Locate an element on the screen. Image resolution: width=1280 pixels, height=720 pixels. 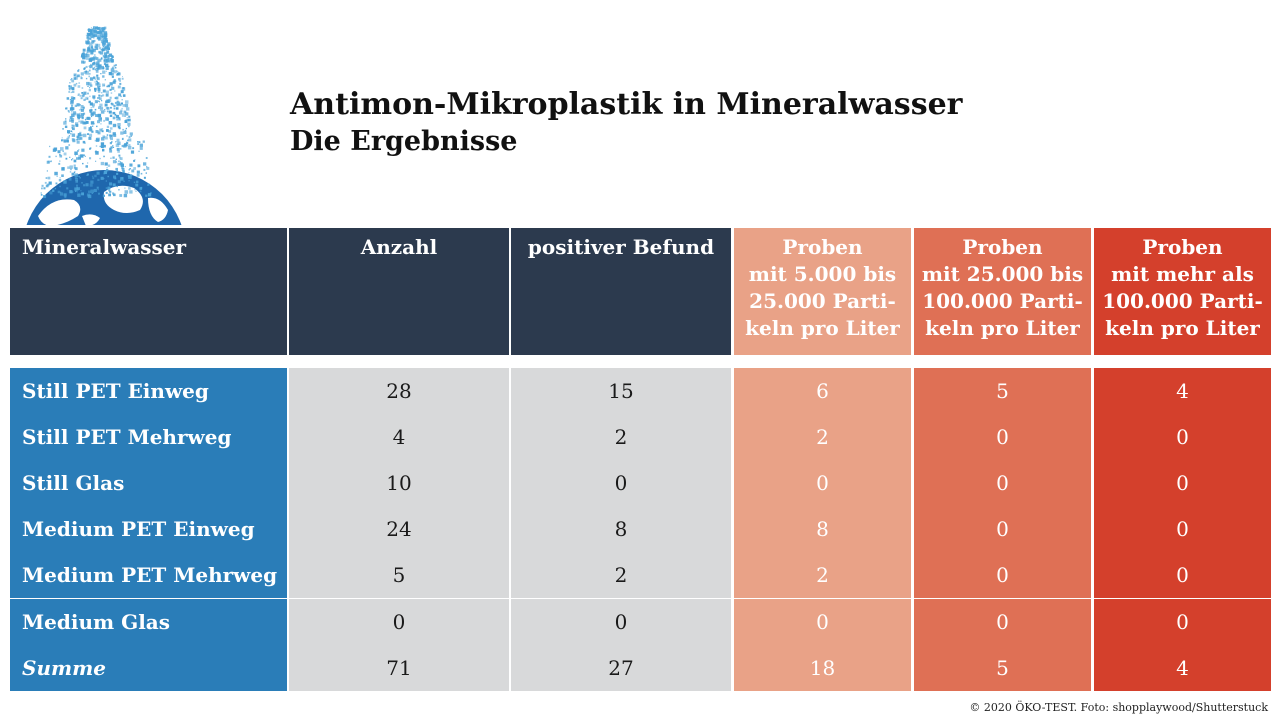
table-cell: 8 is located at coordinates (621, 529).